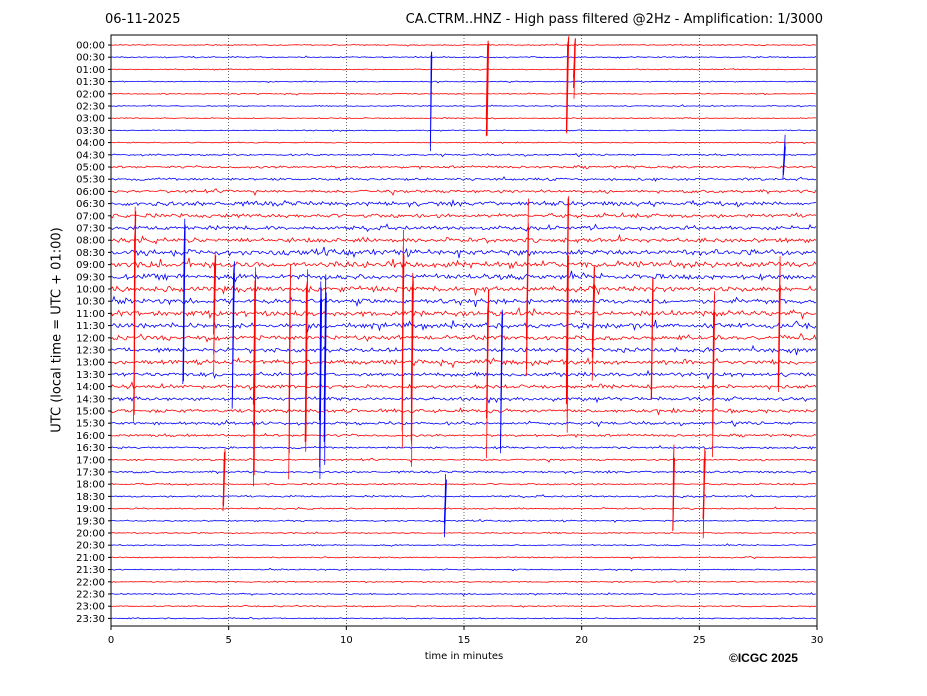 The width and height of the screenshot is (927, 696). I want to click on y-tick-label: 22:30, so click(90, 595).